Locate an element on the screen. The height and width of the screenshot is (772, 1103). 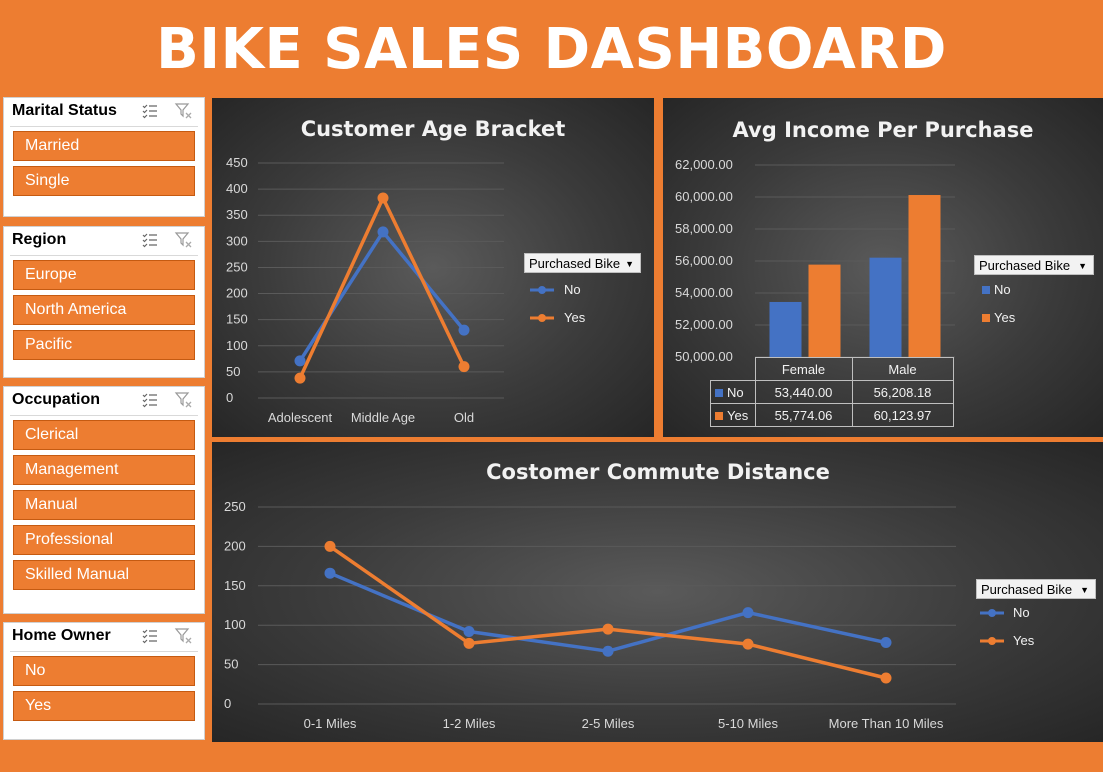
y-tick-label: 250 is located at coordinates (237, 266).